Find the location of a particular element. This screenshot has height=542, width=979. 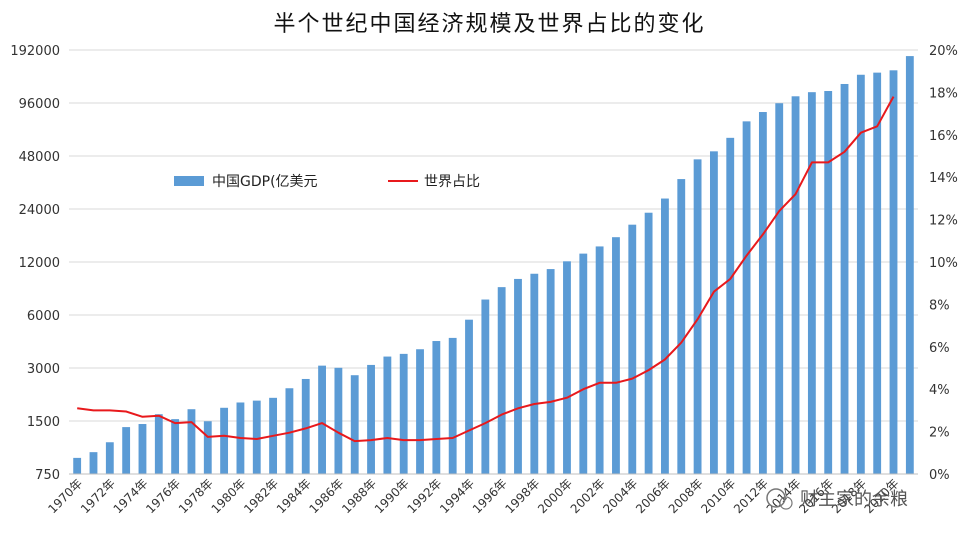

x-tick-label: 1994年 is located at coordinates (457, 496).